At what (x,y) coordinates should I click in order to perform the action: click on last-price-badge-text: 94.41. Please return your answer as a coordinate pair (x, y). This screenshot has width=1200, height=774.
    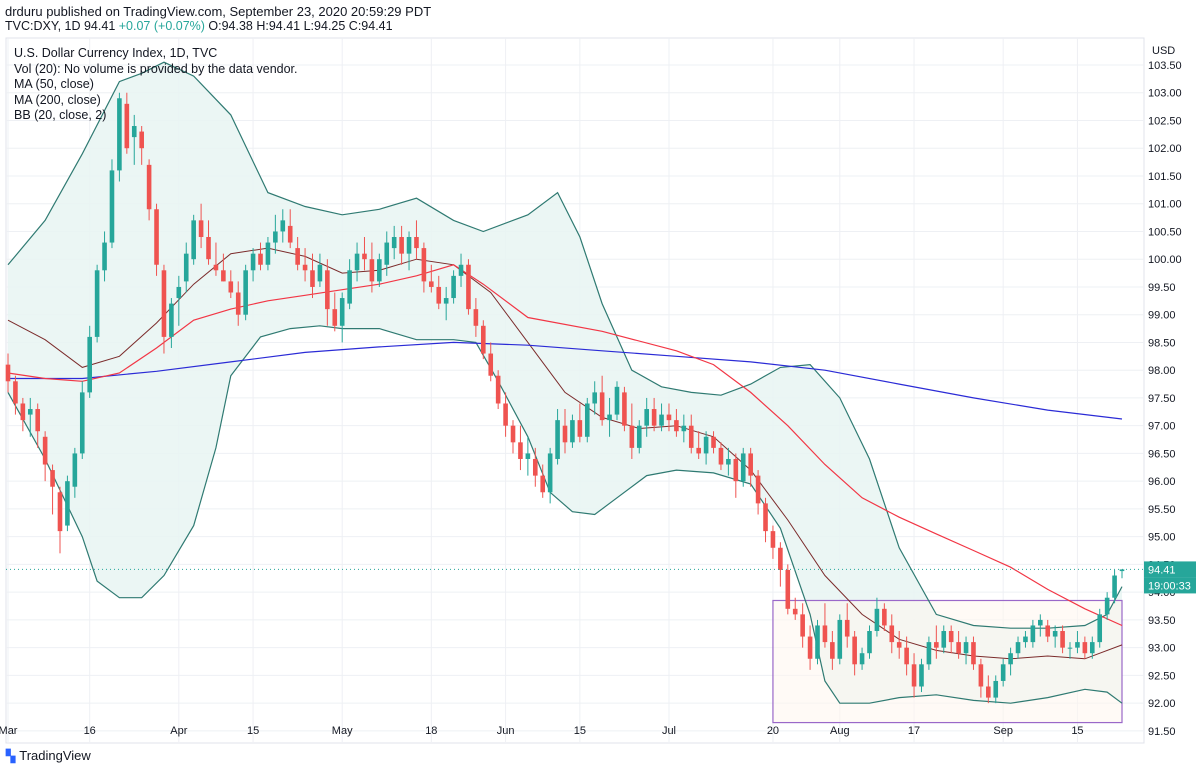
    Looking at the image, I should click on (1162, 570).